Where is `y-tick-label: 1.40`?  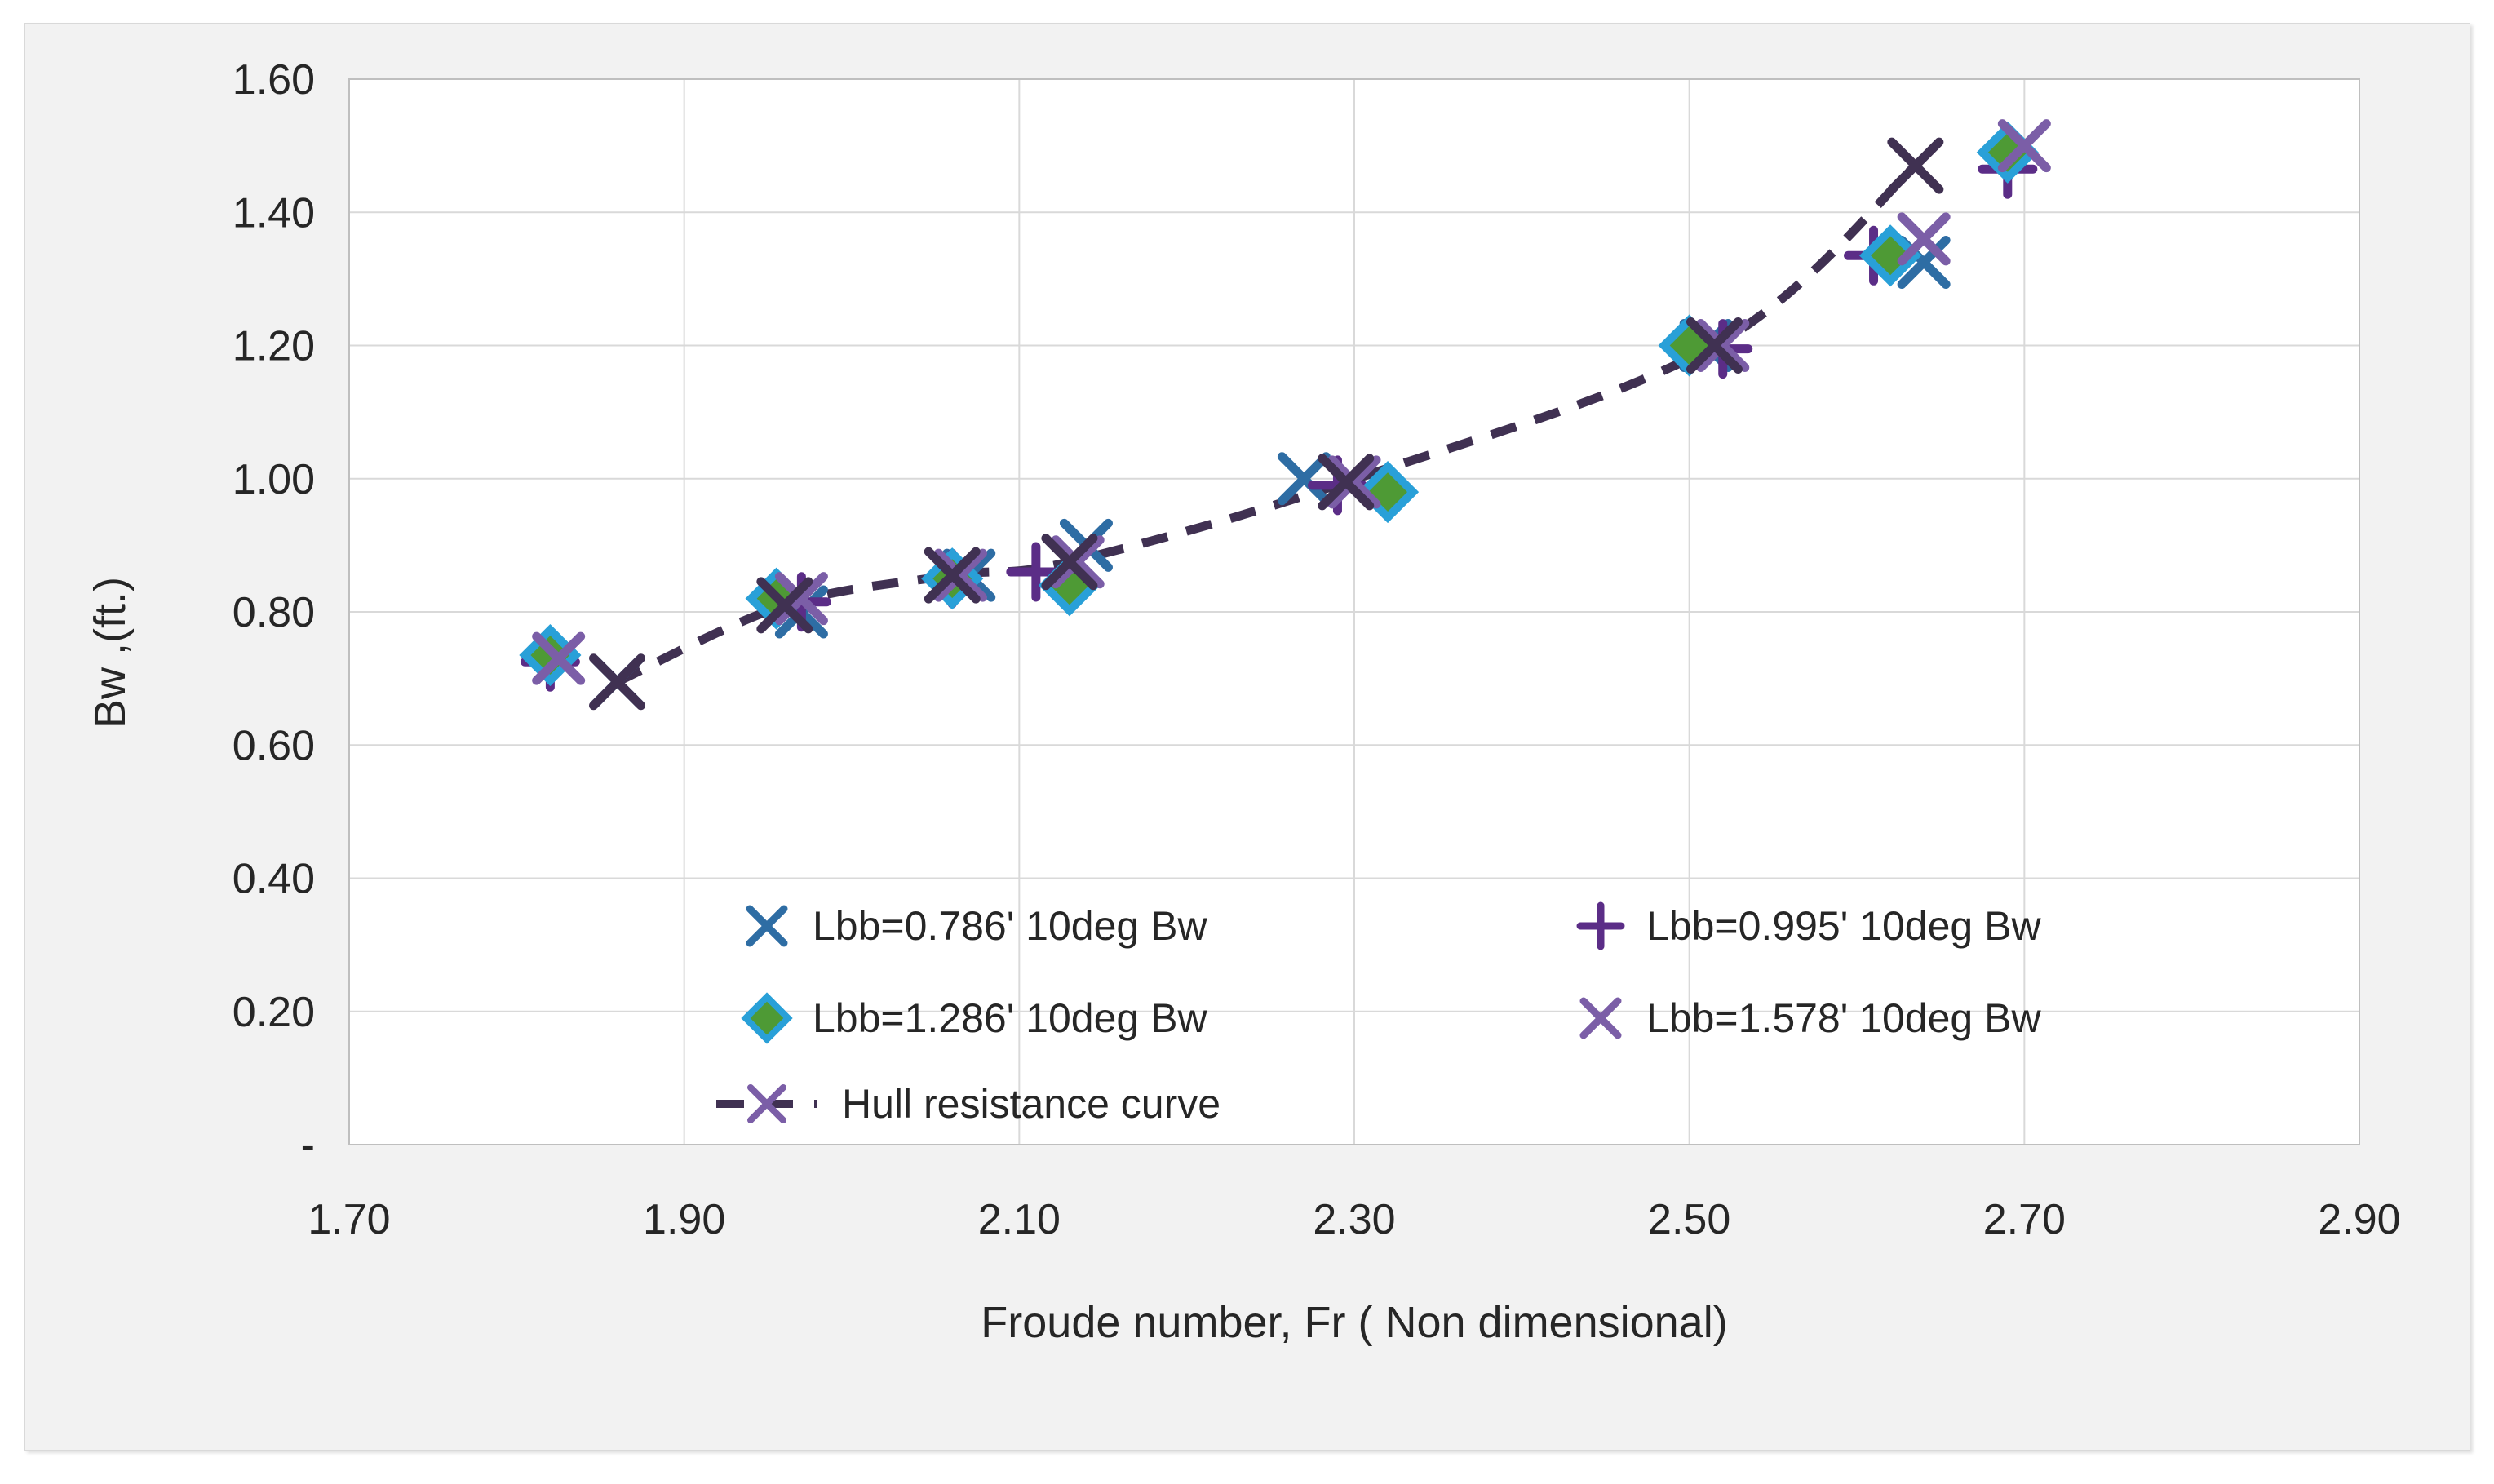
y-tick-label: 1.40 is located at coordinates (274, 213).